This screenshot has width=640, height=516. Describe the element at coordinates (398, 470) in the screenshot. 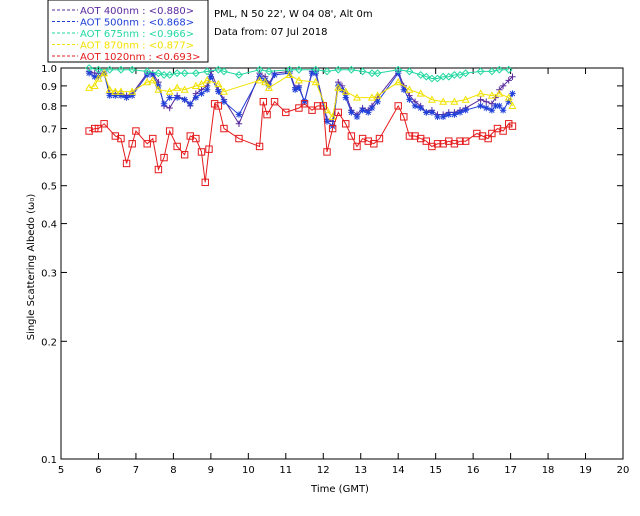

I see `x-tick-label: 14` at that location.